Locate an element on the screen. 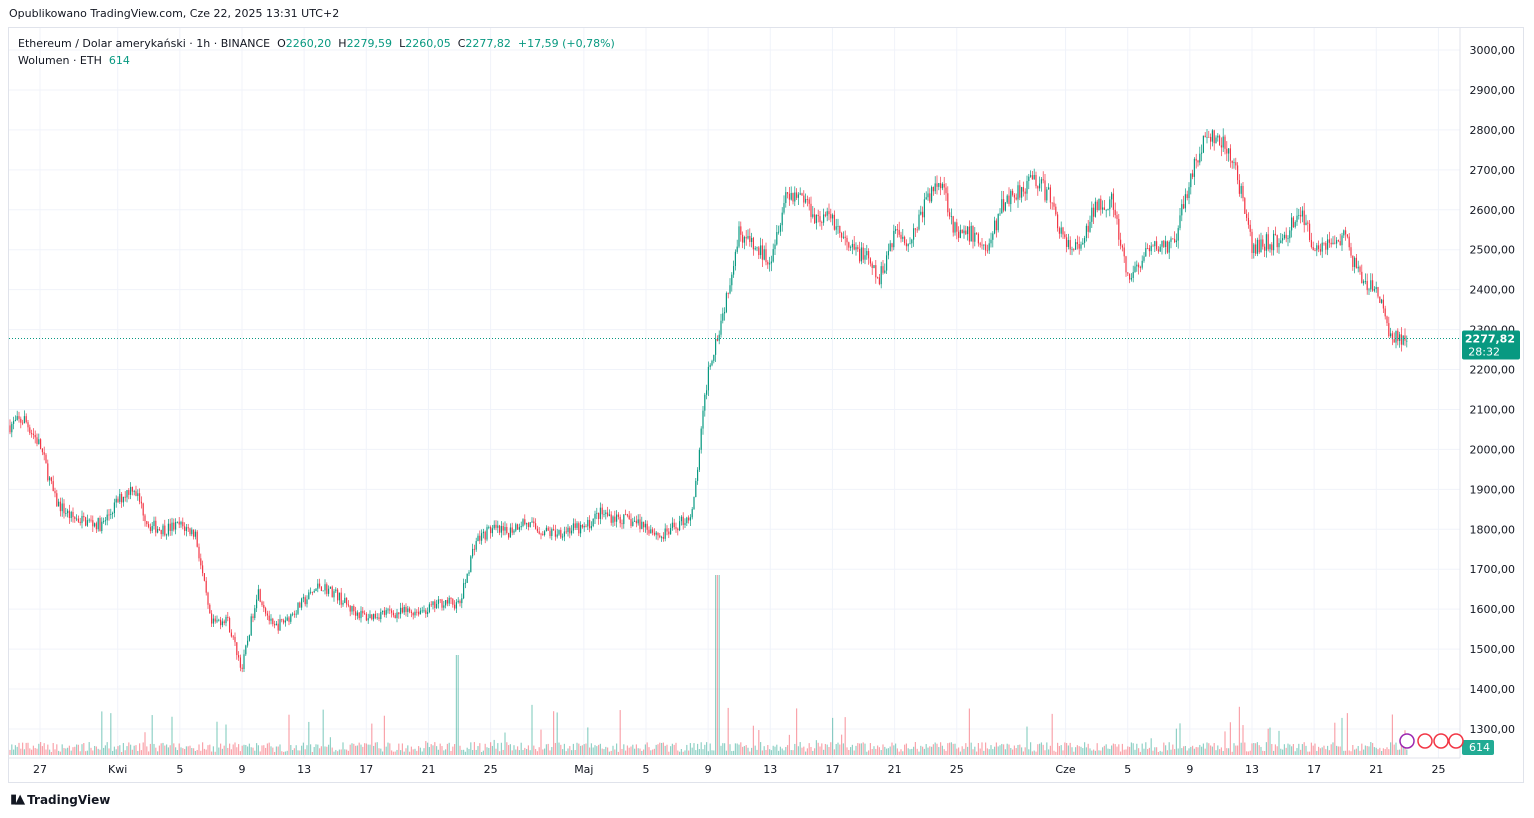 The height and width of the screenshot is (818, 1534). lightning-event-icon is located at coordinates (1407, 741).